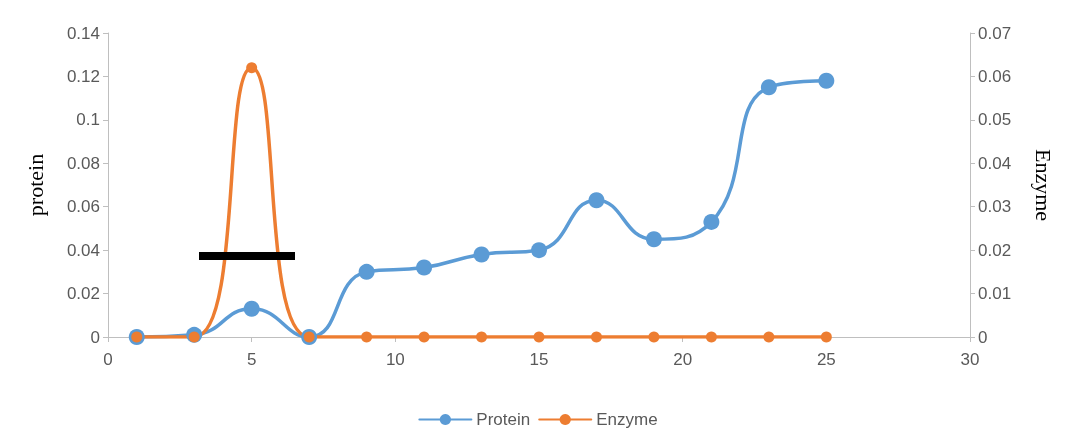  I want to click on y2-axis-title: Enzyme, so click(1043, 185).